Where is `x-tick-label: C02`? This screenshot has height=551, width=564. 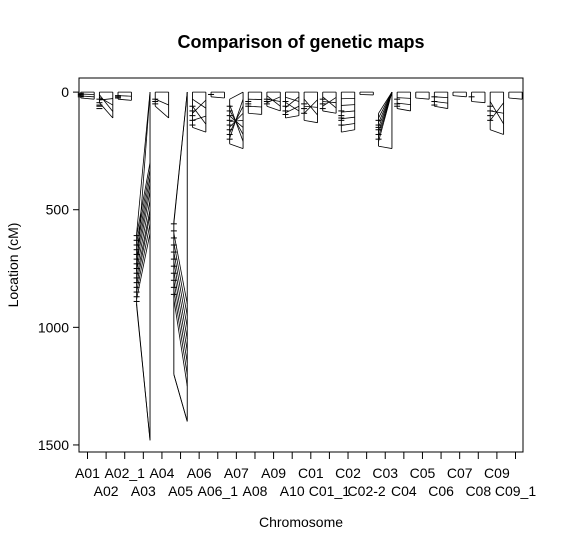 x-tick-label: C02 is located at coordinates (348, 473).